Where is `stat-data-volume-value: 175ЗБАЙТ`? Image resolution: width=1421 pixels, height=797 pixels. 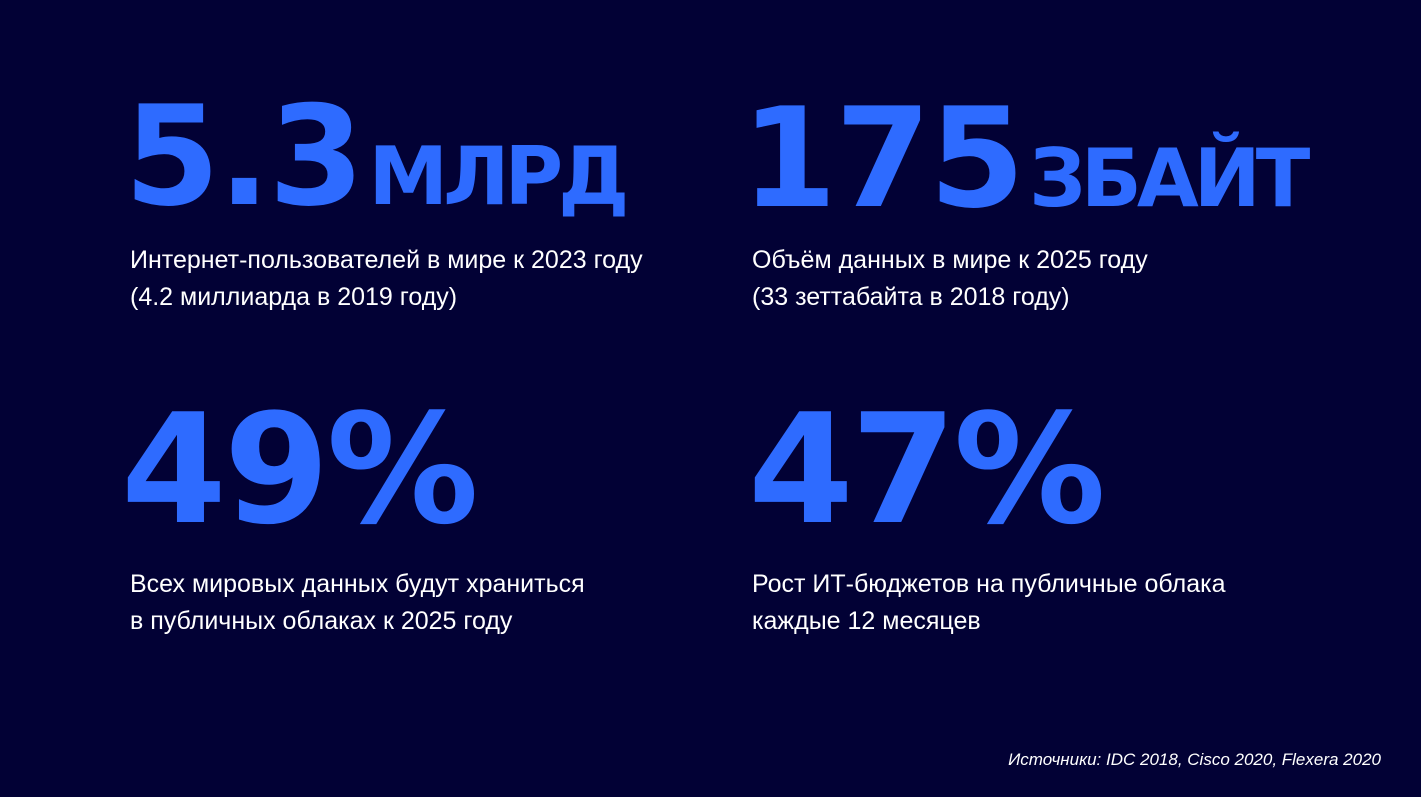
stat-data-volume-value: 175ЗБАЙТ is located at coordinates (1025, 159).